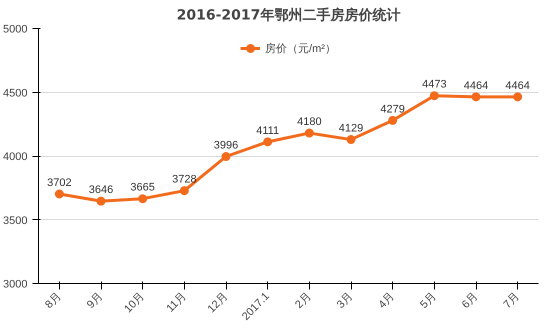 The height and width of the screenshot is (329, 558). What do you see at coordinates (470, 300) in the screenshot?
I see `x-tick-label: 6月` at bounding box center [470, 300].